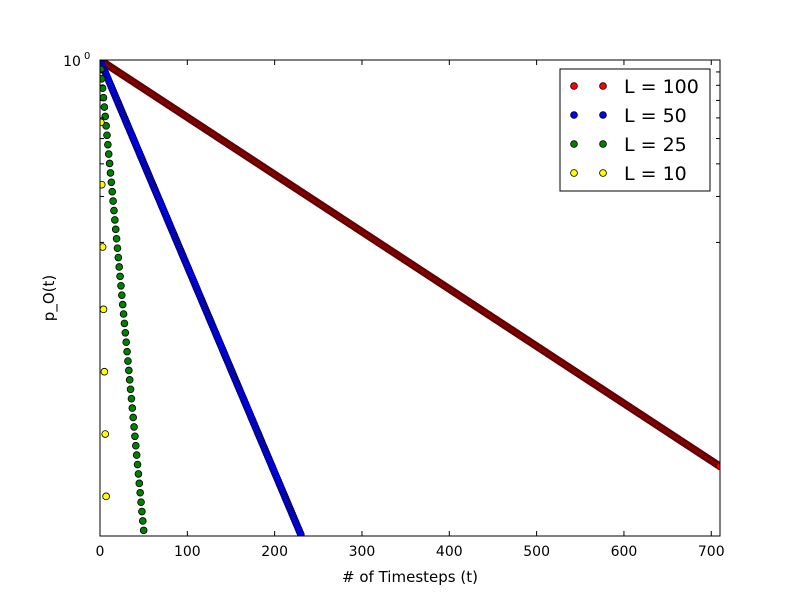 The image size is (800, 597). I want to click on legend-item: L = 10, so click(628, 174).